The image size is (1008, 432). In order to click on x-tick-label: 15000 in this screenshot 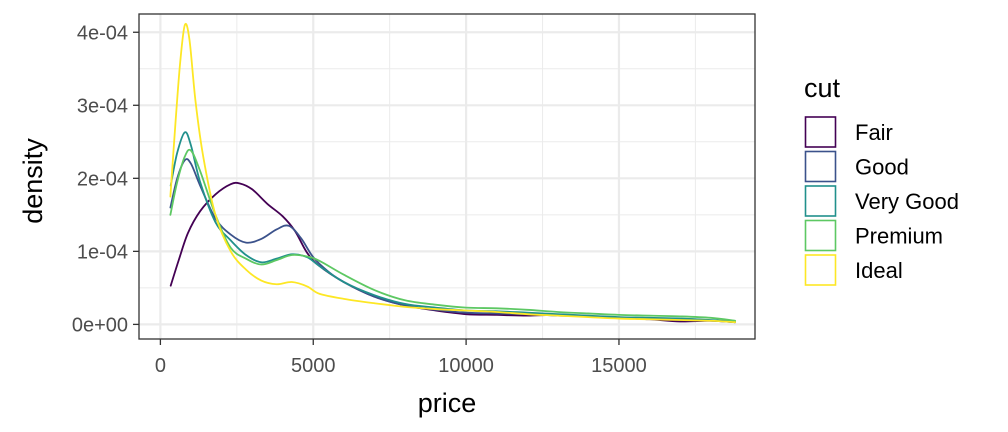, I will do `click(619, 366)`.